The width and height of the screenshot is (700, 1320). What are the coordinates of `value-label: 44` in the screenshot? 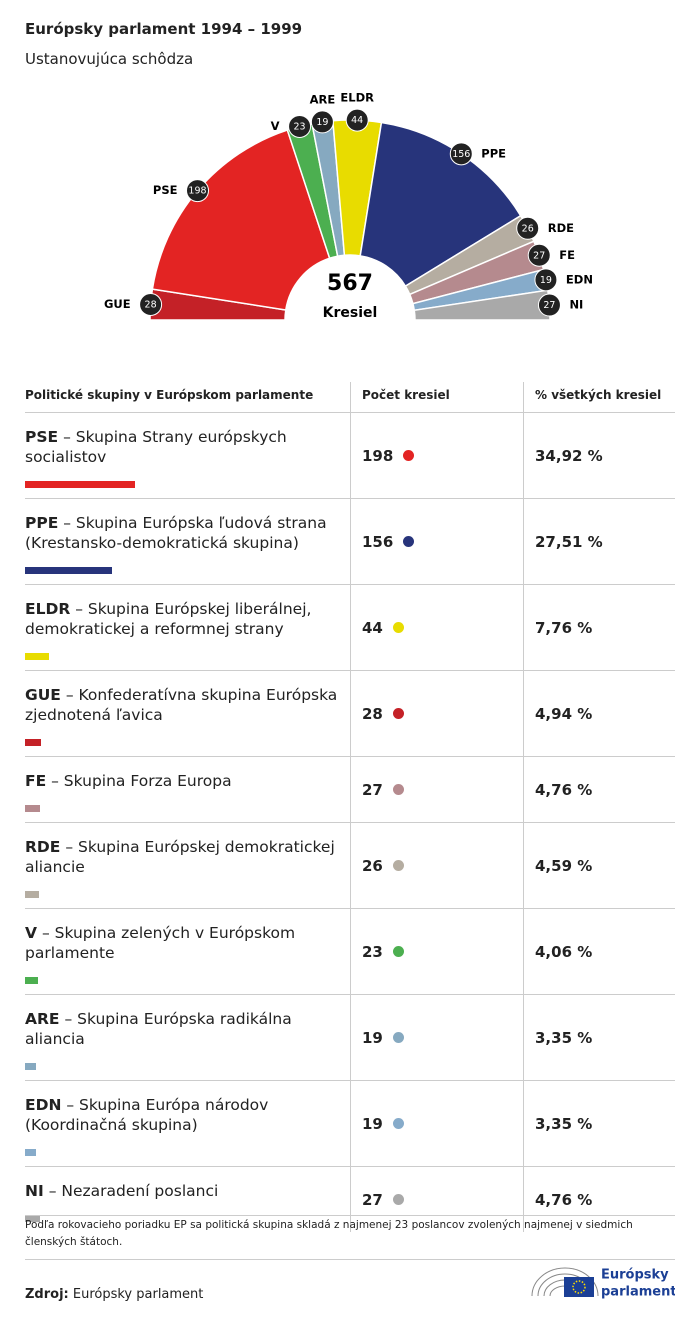 It's located at (357, 120).